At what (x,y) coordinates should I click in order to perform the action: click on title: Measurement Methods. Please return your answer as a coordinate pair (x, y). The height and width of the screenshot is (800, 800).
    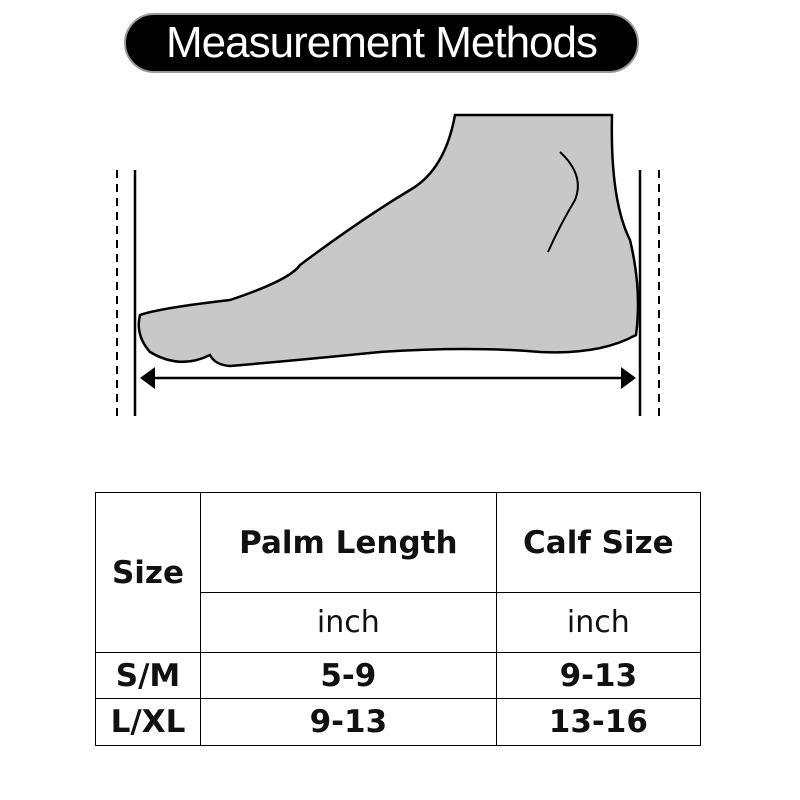
    Looking at the image, I should click on (381, 43).